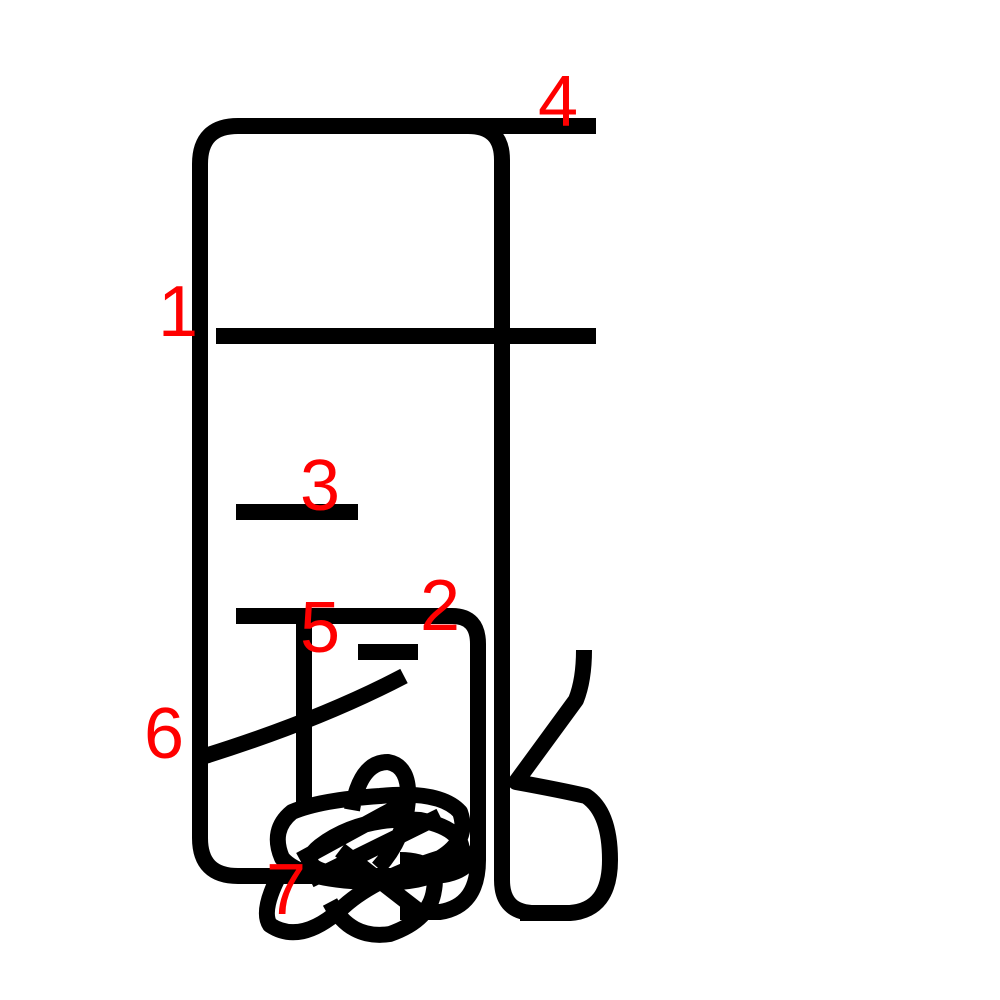 Image resolution: width=1000 pixels, height=1000 pixels. Describe the element at coordinates (440, 606) in the screenshot. I see `stroke-2-number: 2` at that location.